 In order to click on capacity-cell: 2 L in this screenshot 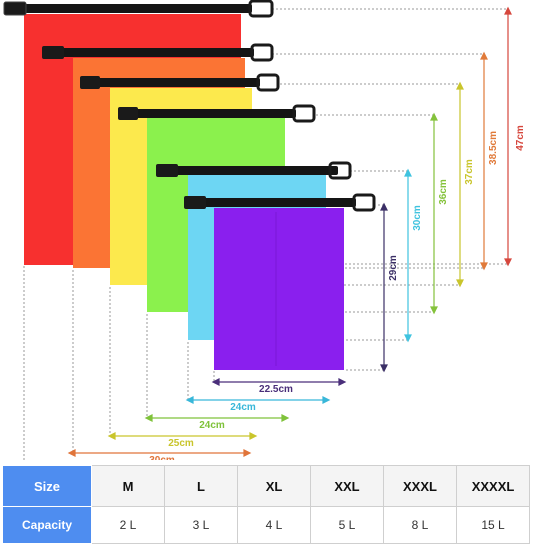, I will do `click(128, 525)`.